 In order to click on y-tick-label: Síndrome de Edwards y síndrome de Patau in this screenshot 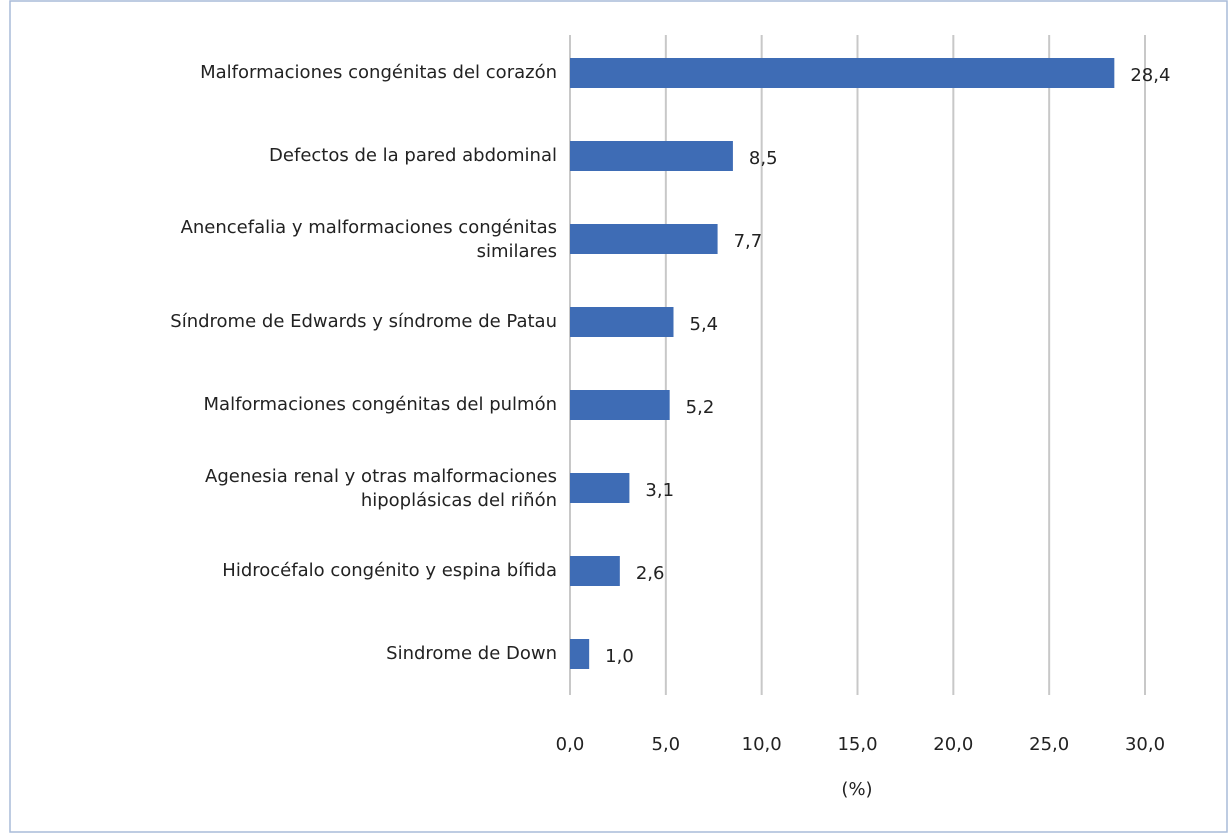, I will do `click(363, 321)`.